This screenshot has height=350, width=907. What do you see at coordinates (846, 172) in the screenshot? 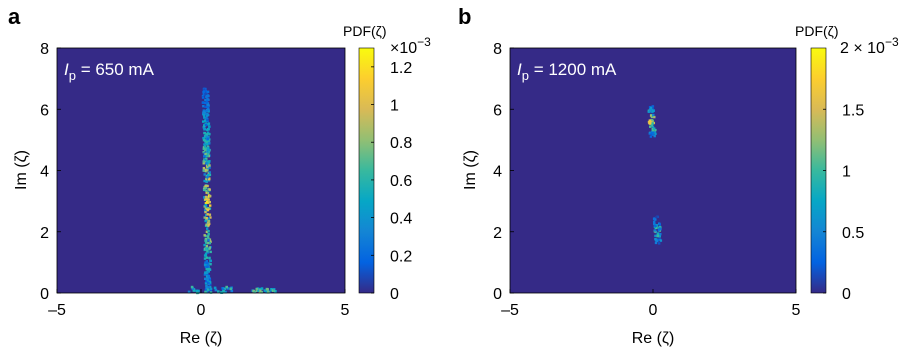
I see `colorbar-tick-label: 1` at bounding box center [846, 172].